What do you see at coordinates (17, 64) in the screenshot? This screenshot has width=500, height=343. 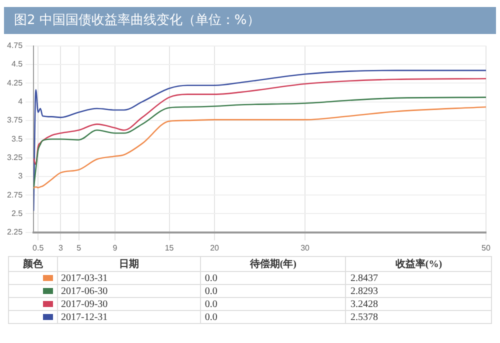 I see `y-tick-label: 4.5` at bounding box center [17, 64].